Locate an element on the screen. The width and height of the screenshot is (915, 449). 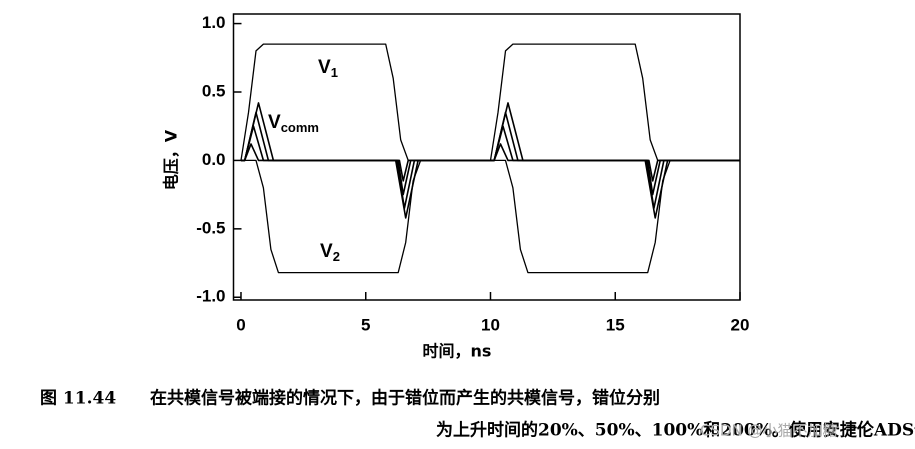
series-annotation: V2 is located at coordinates (330, 252).